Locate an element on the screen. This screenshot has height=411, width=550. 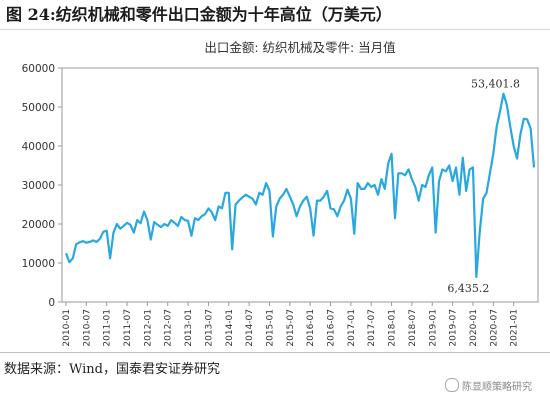
y-tick-label: 50000 is located at coordinates (38, 108).